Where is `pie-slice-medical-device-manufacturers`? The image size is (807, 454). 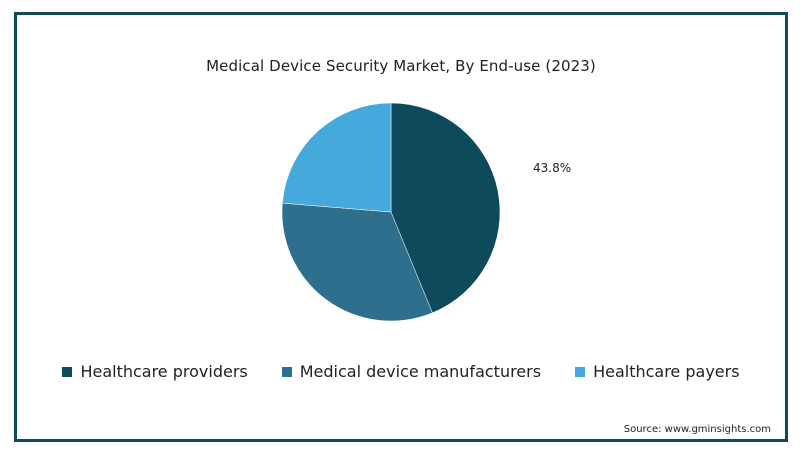 pie-slice-medical-device-manufacturers is located at coordinates (357, 262).